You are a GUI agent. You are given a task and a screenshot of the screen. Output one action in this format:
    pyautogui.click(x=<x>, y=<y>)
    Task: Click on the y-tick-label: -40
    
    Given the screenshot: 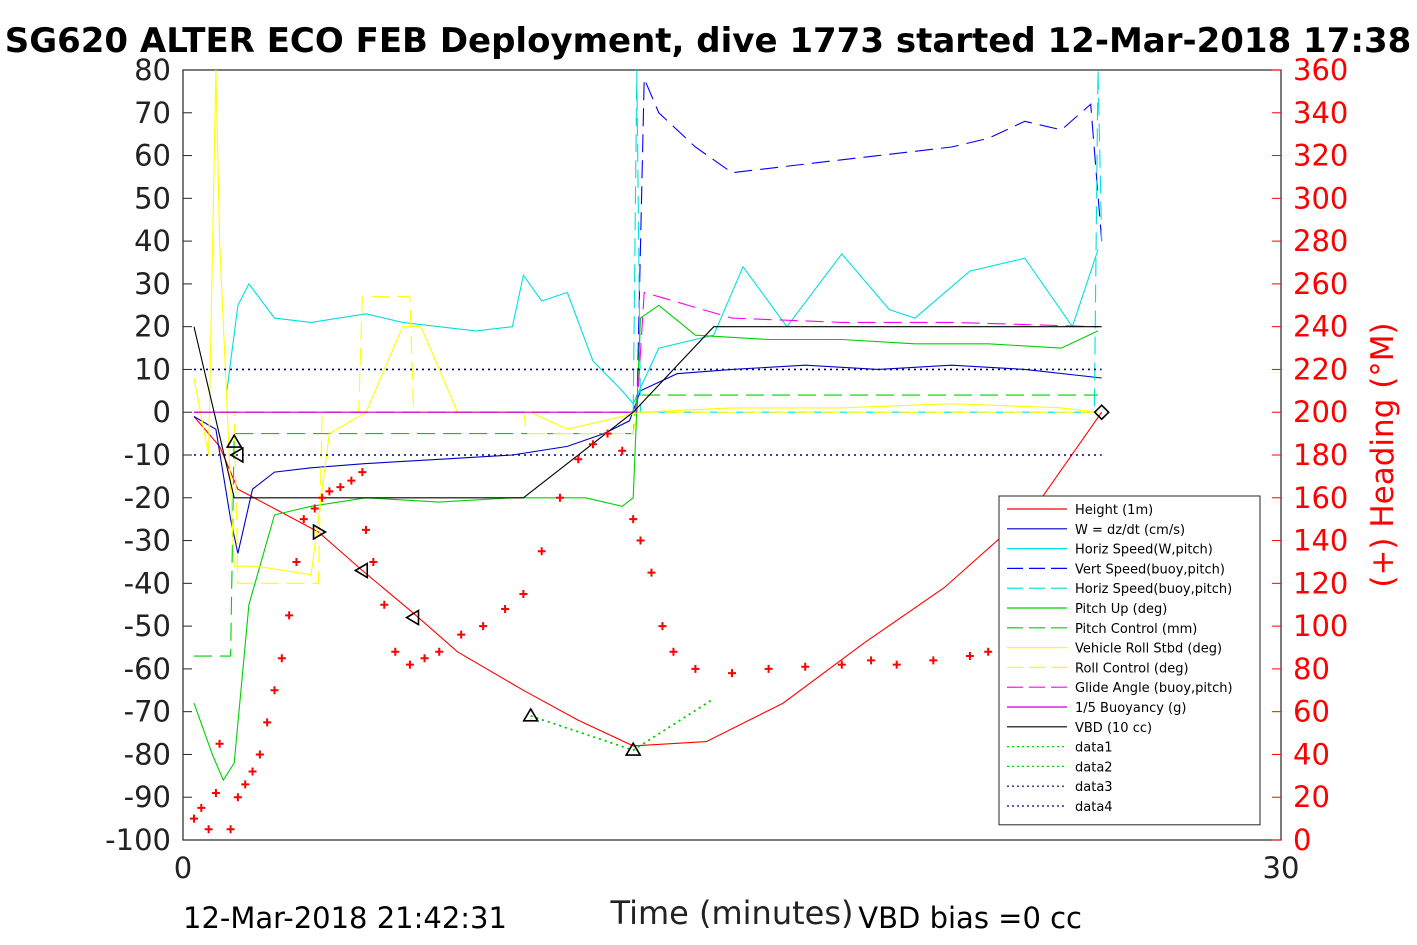 What is the action you would take?
    pyautogui.click(x=147, y=583)
    